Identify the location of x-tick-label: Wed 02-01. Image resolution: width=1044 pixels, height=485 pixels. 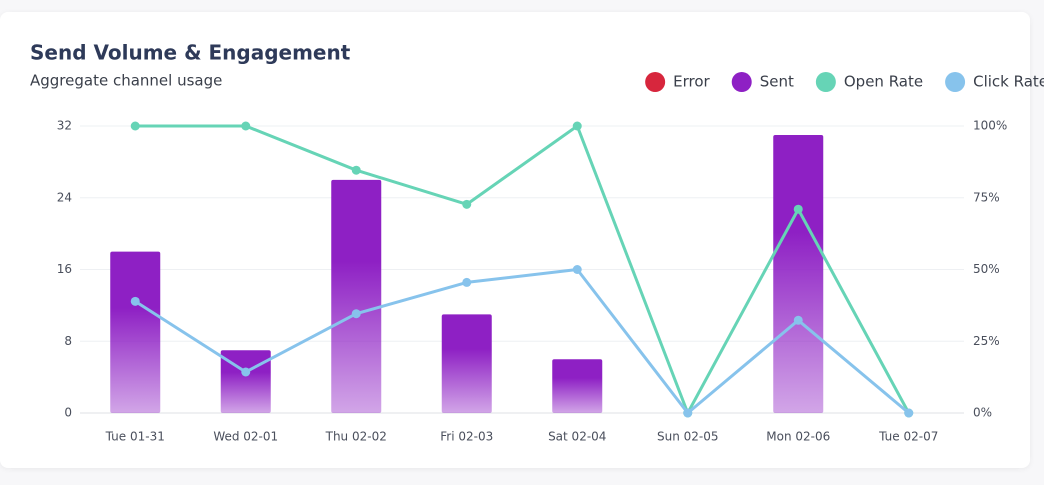
(245, 437).